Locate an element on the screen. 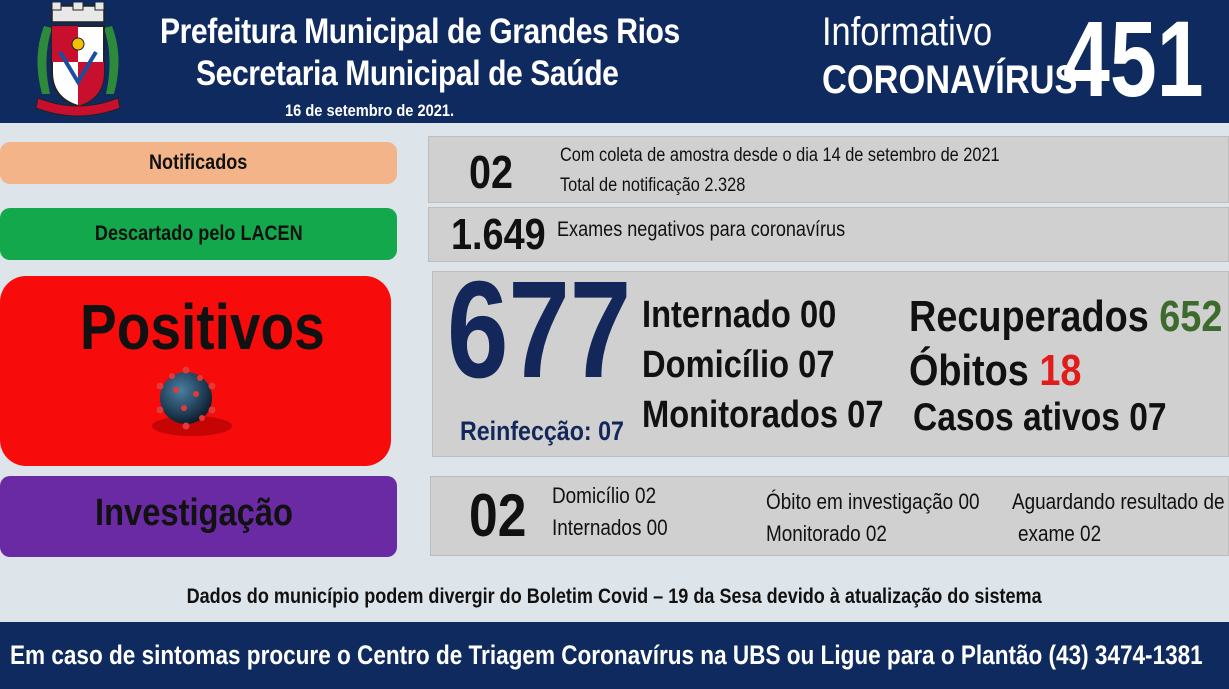 The image size is (1229, 689). recuperados-row: Recuperados 652 is located at coordinates (1065, 317).